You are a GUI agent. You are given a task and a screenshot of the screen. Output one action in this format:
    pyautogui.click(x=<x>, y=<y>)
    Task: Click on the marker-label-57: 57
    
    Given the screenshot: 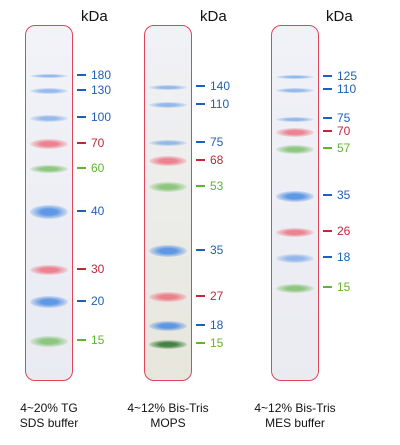 What is the action you would take?
    pyautogui.click(x=344, y=148)
    